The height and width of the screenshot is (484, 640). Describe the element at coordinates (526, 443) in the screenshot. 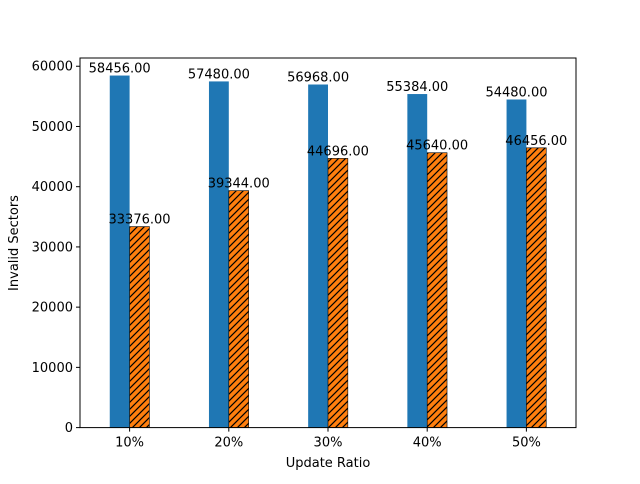

I see `x-tick-label-4: 50%` at that location.